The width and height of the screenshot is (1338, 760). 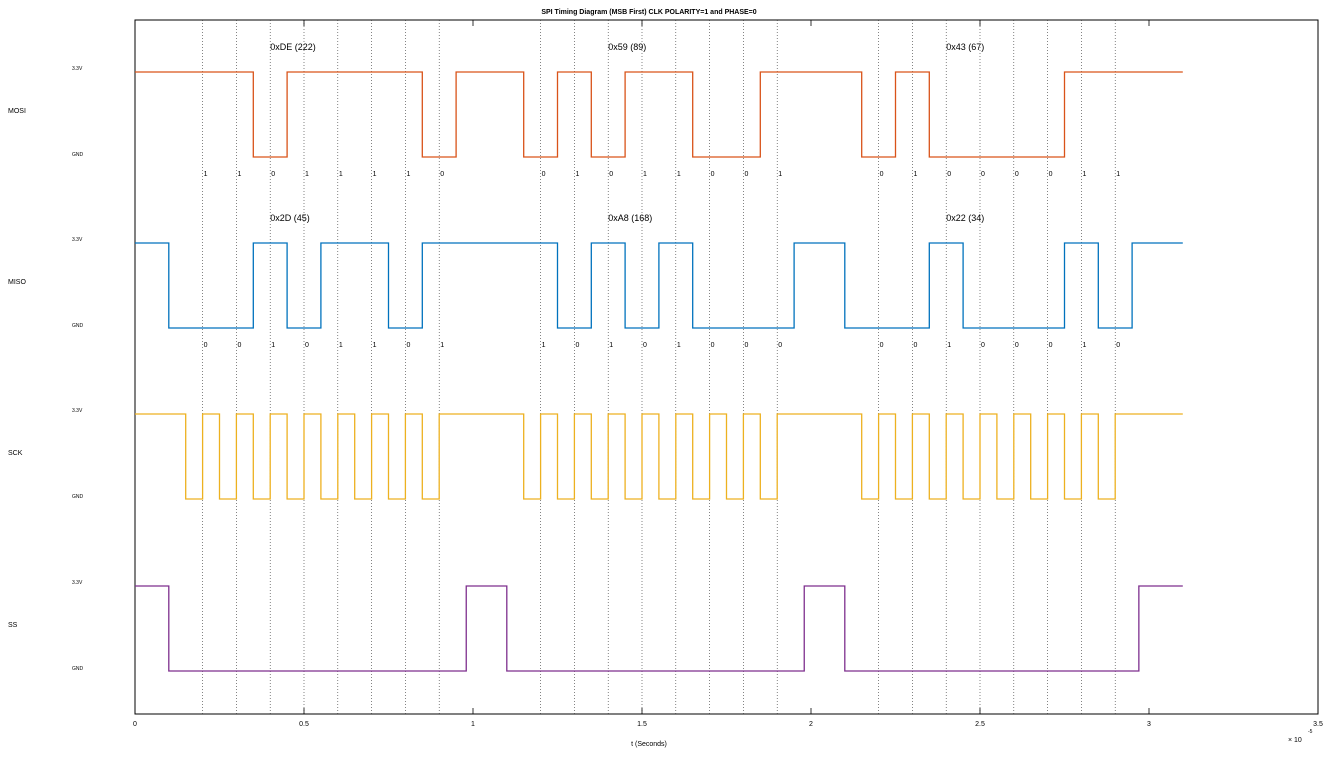 I want to click on x-tick-label: 2, so click(x=811, y=724).